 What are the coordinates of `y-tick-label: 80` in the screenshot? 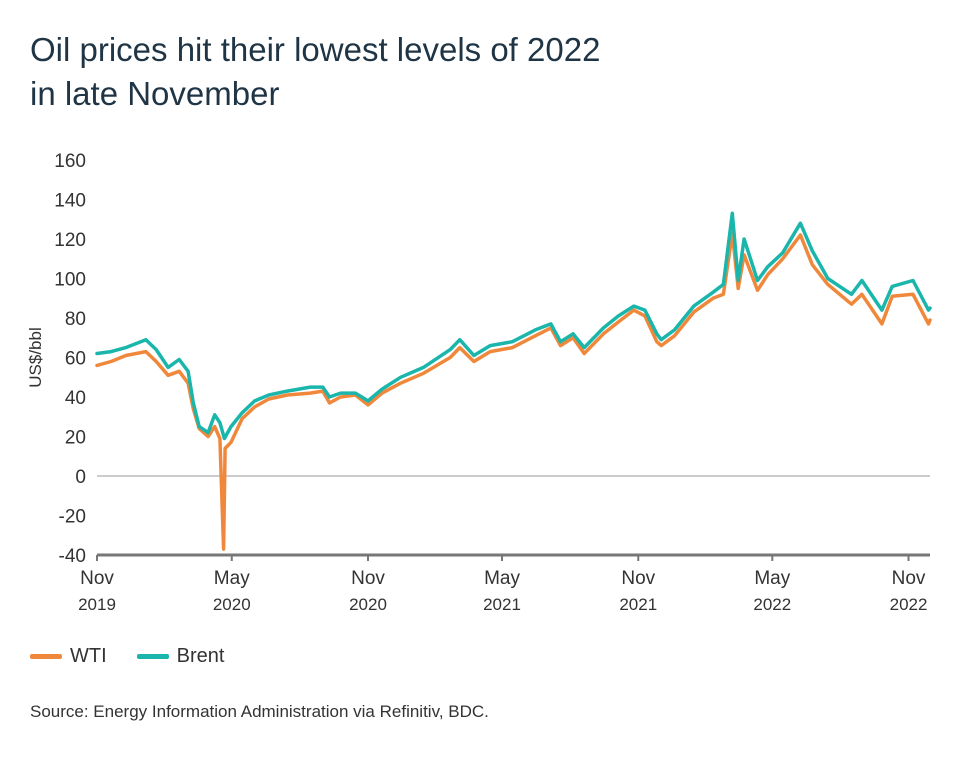 It's located at (75, 319).